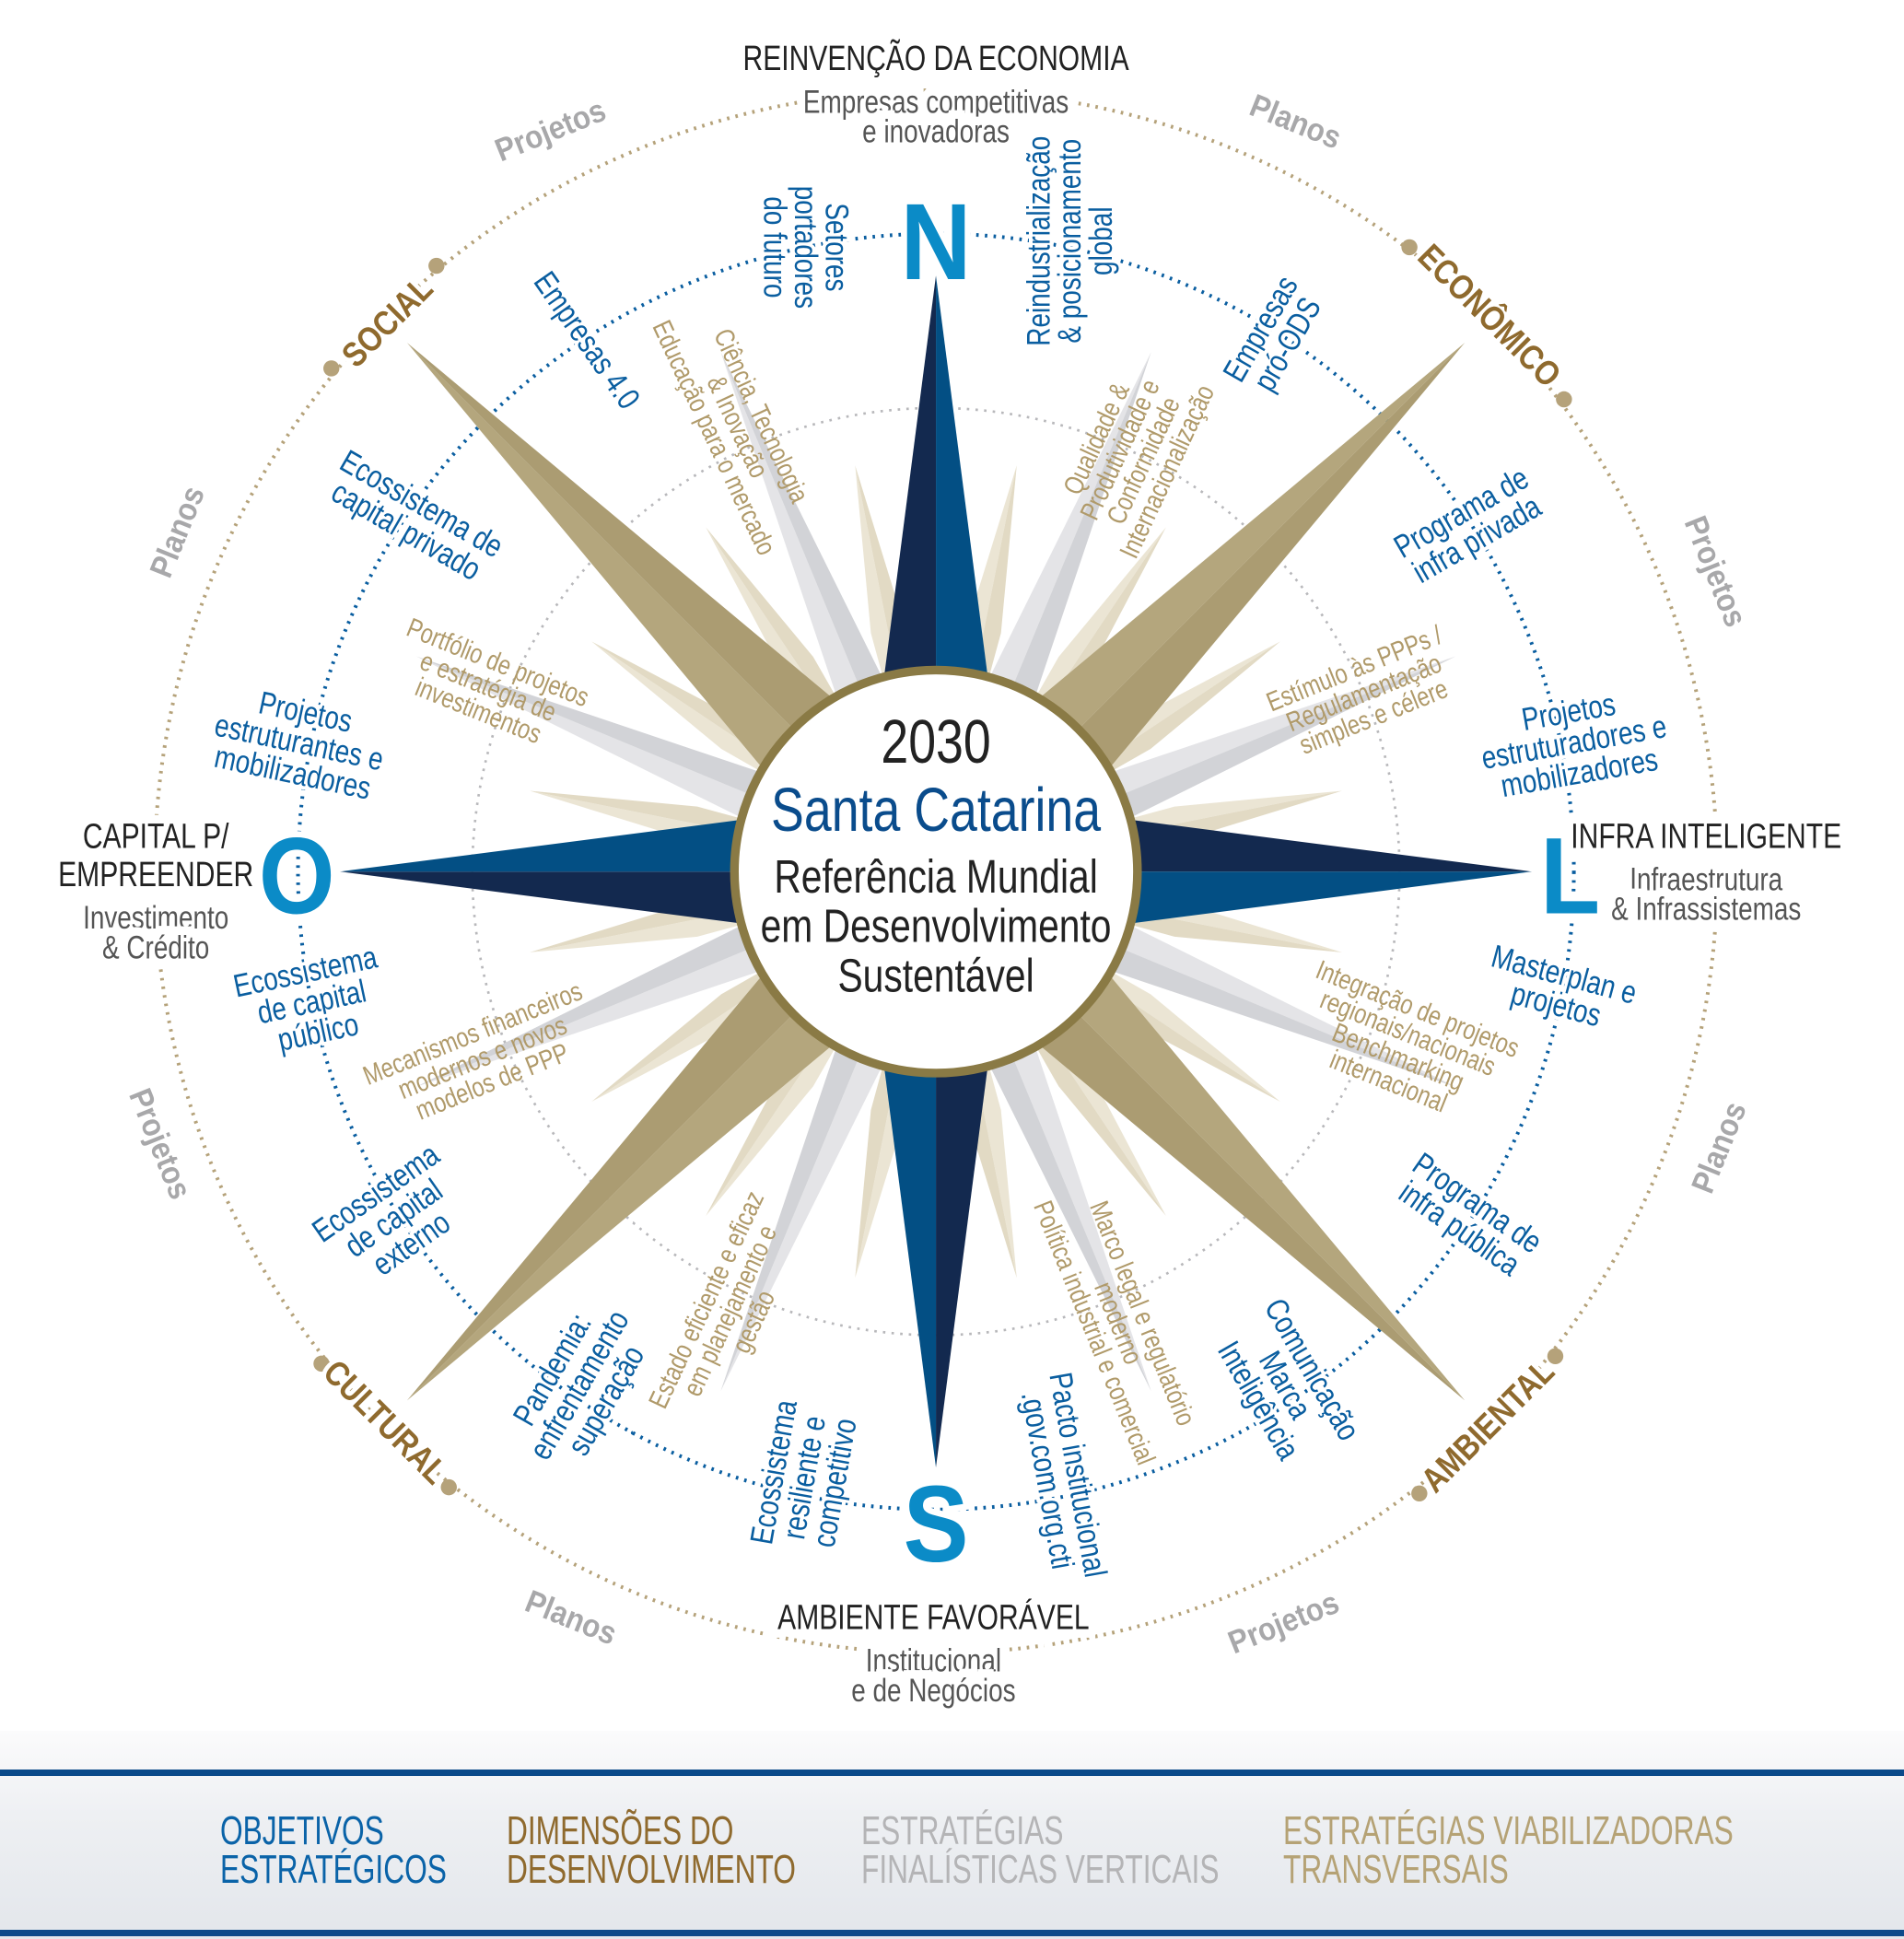  I want to click on text-line: L, so click(1570, 875).